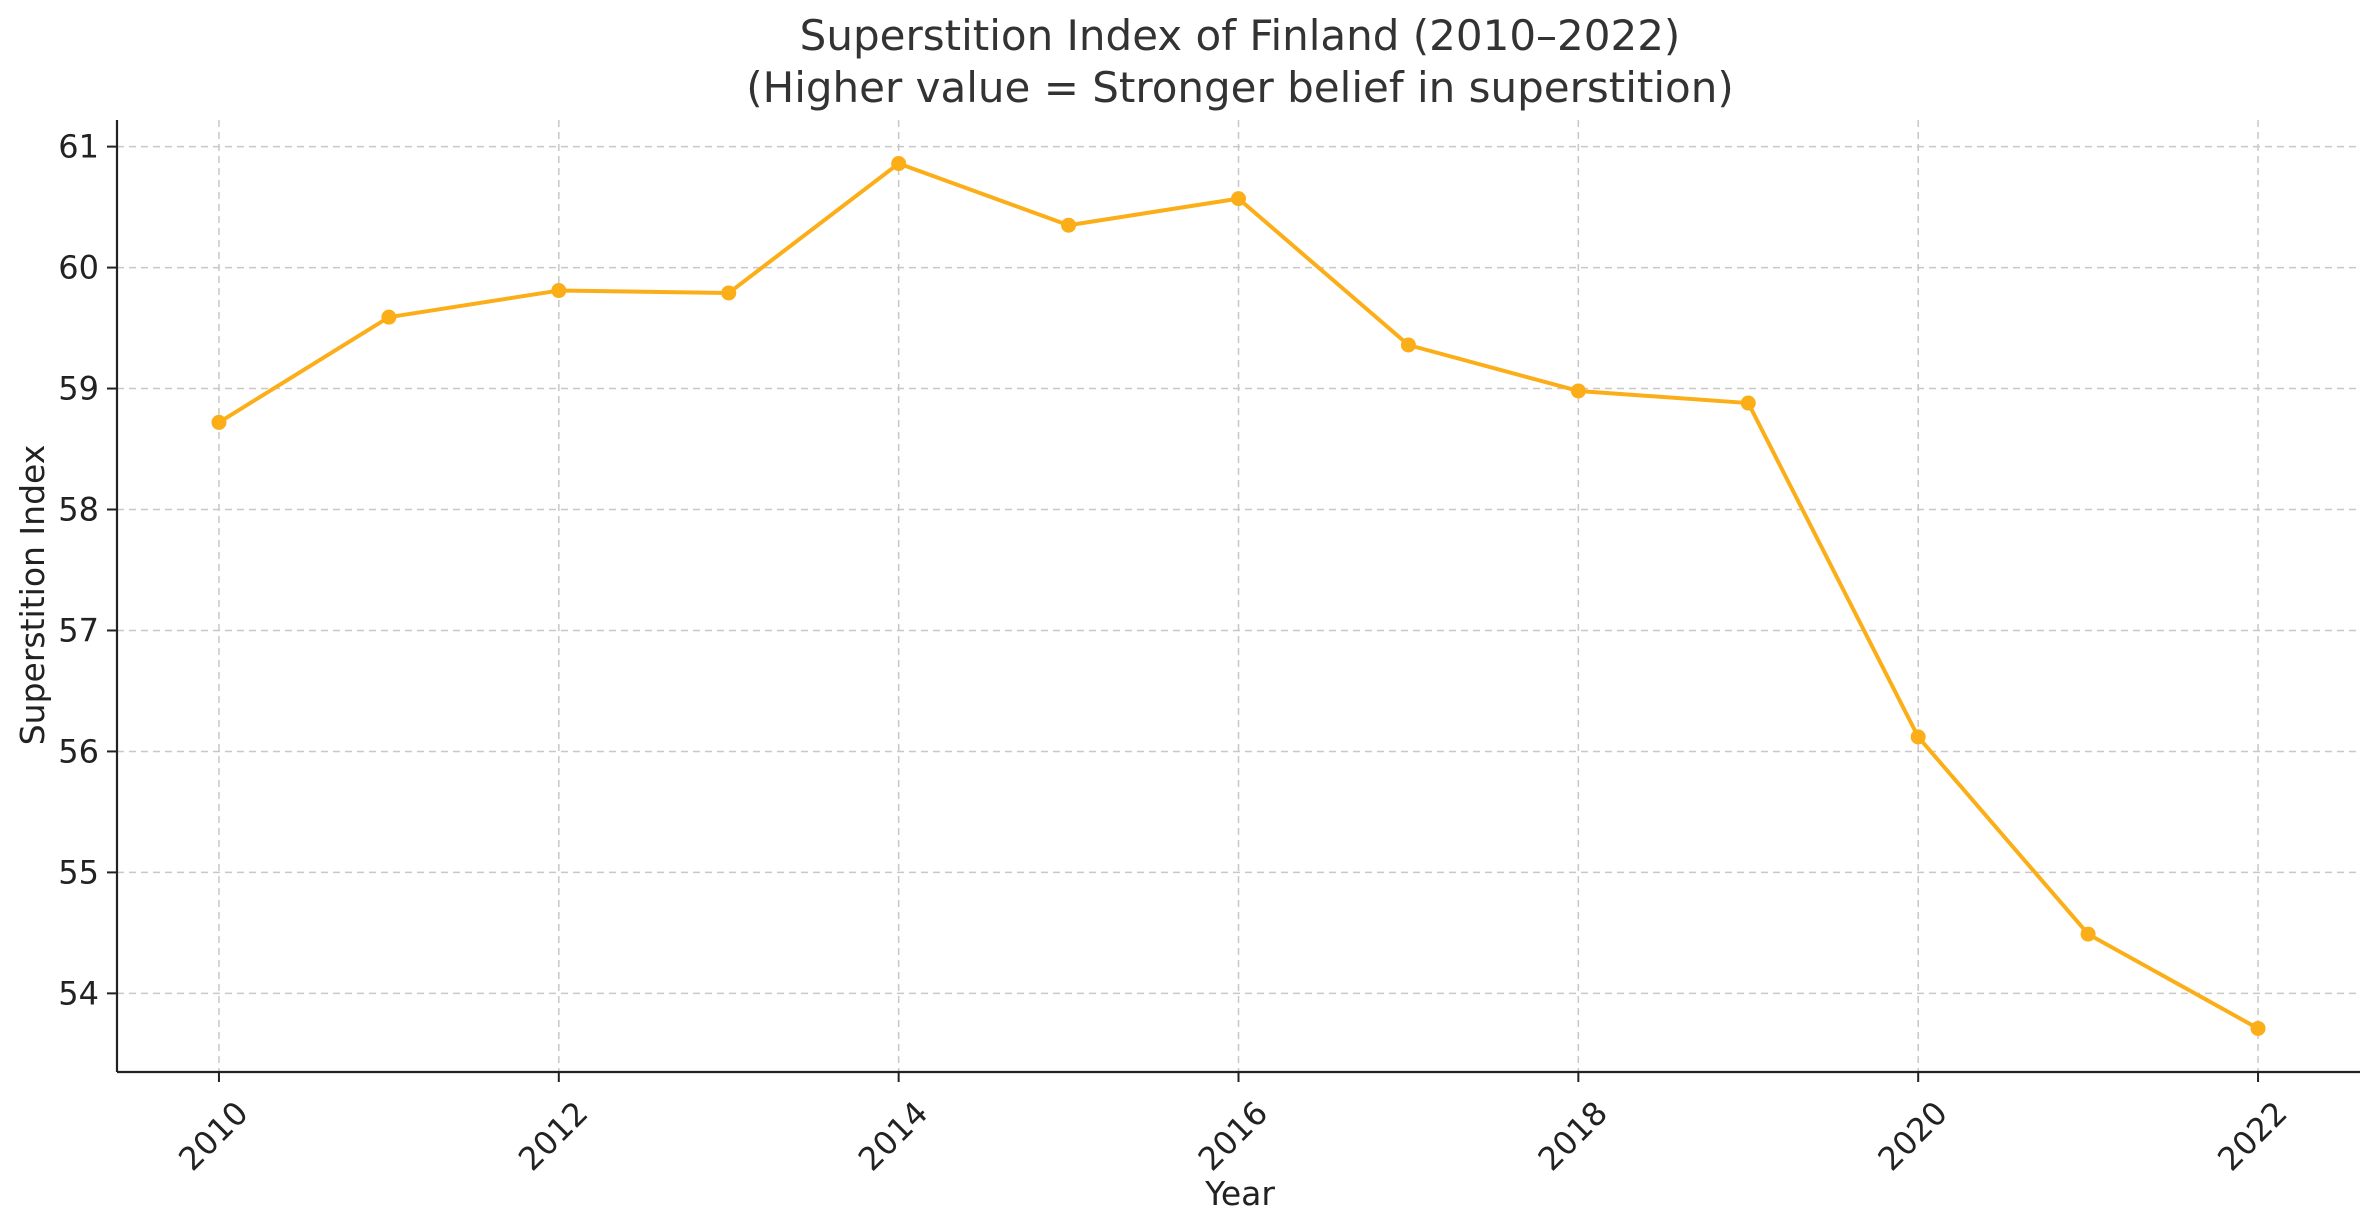 The height and width of the screenshot is (1230, 2379). What do you see at coordinates (1233, 1136) in the screenshot?
I see `x-tick-label: 2016` at bounding box center [1233, 1136].